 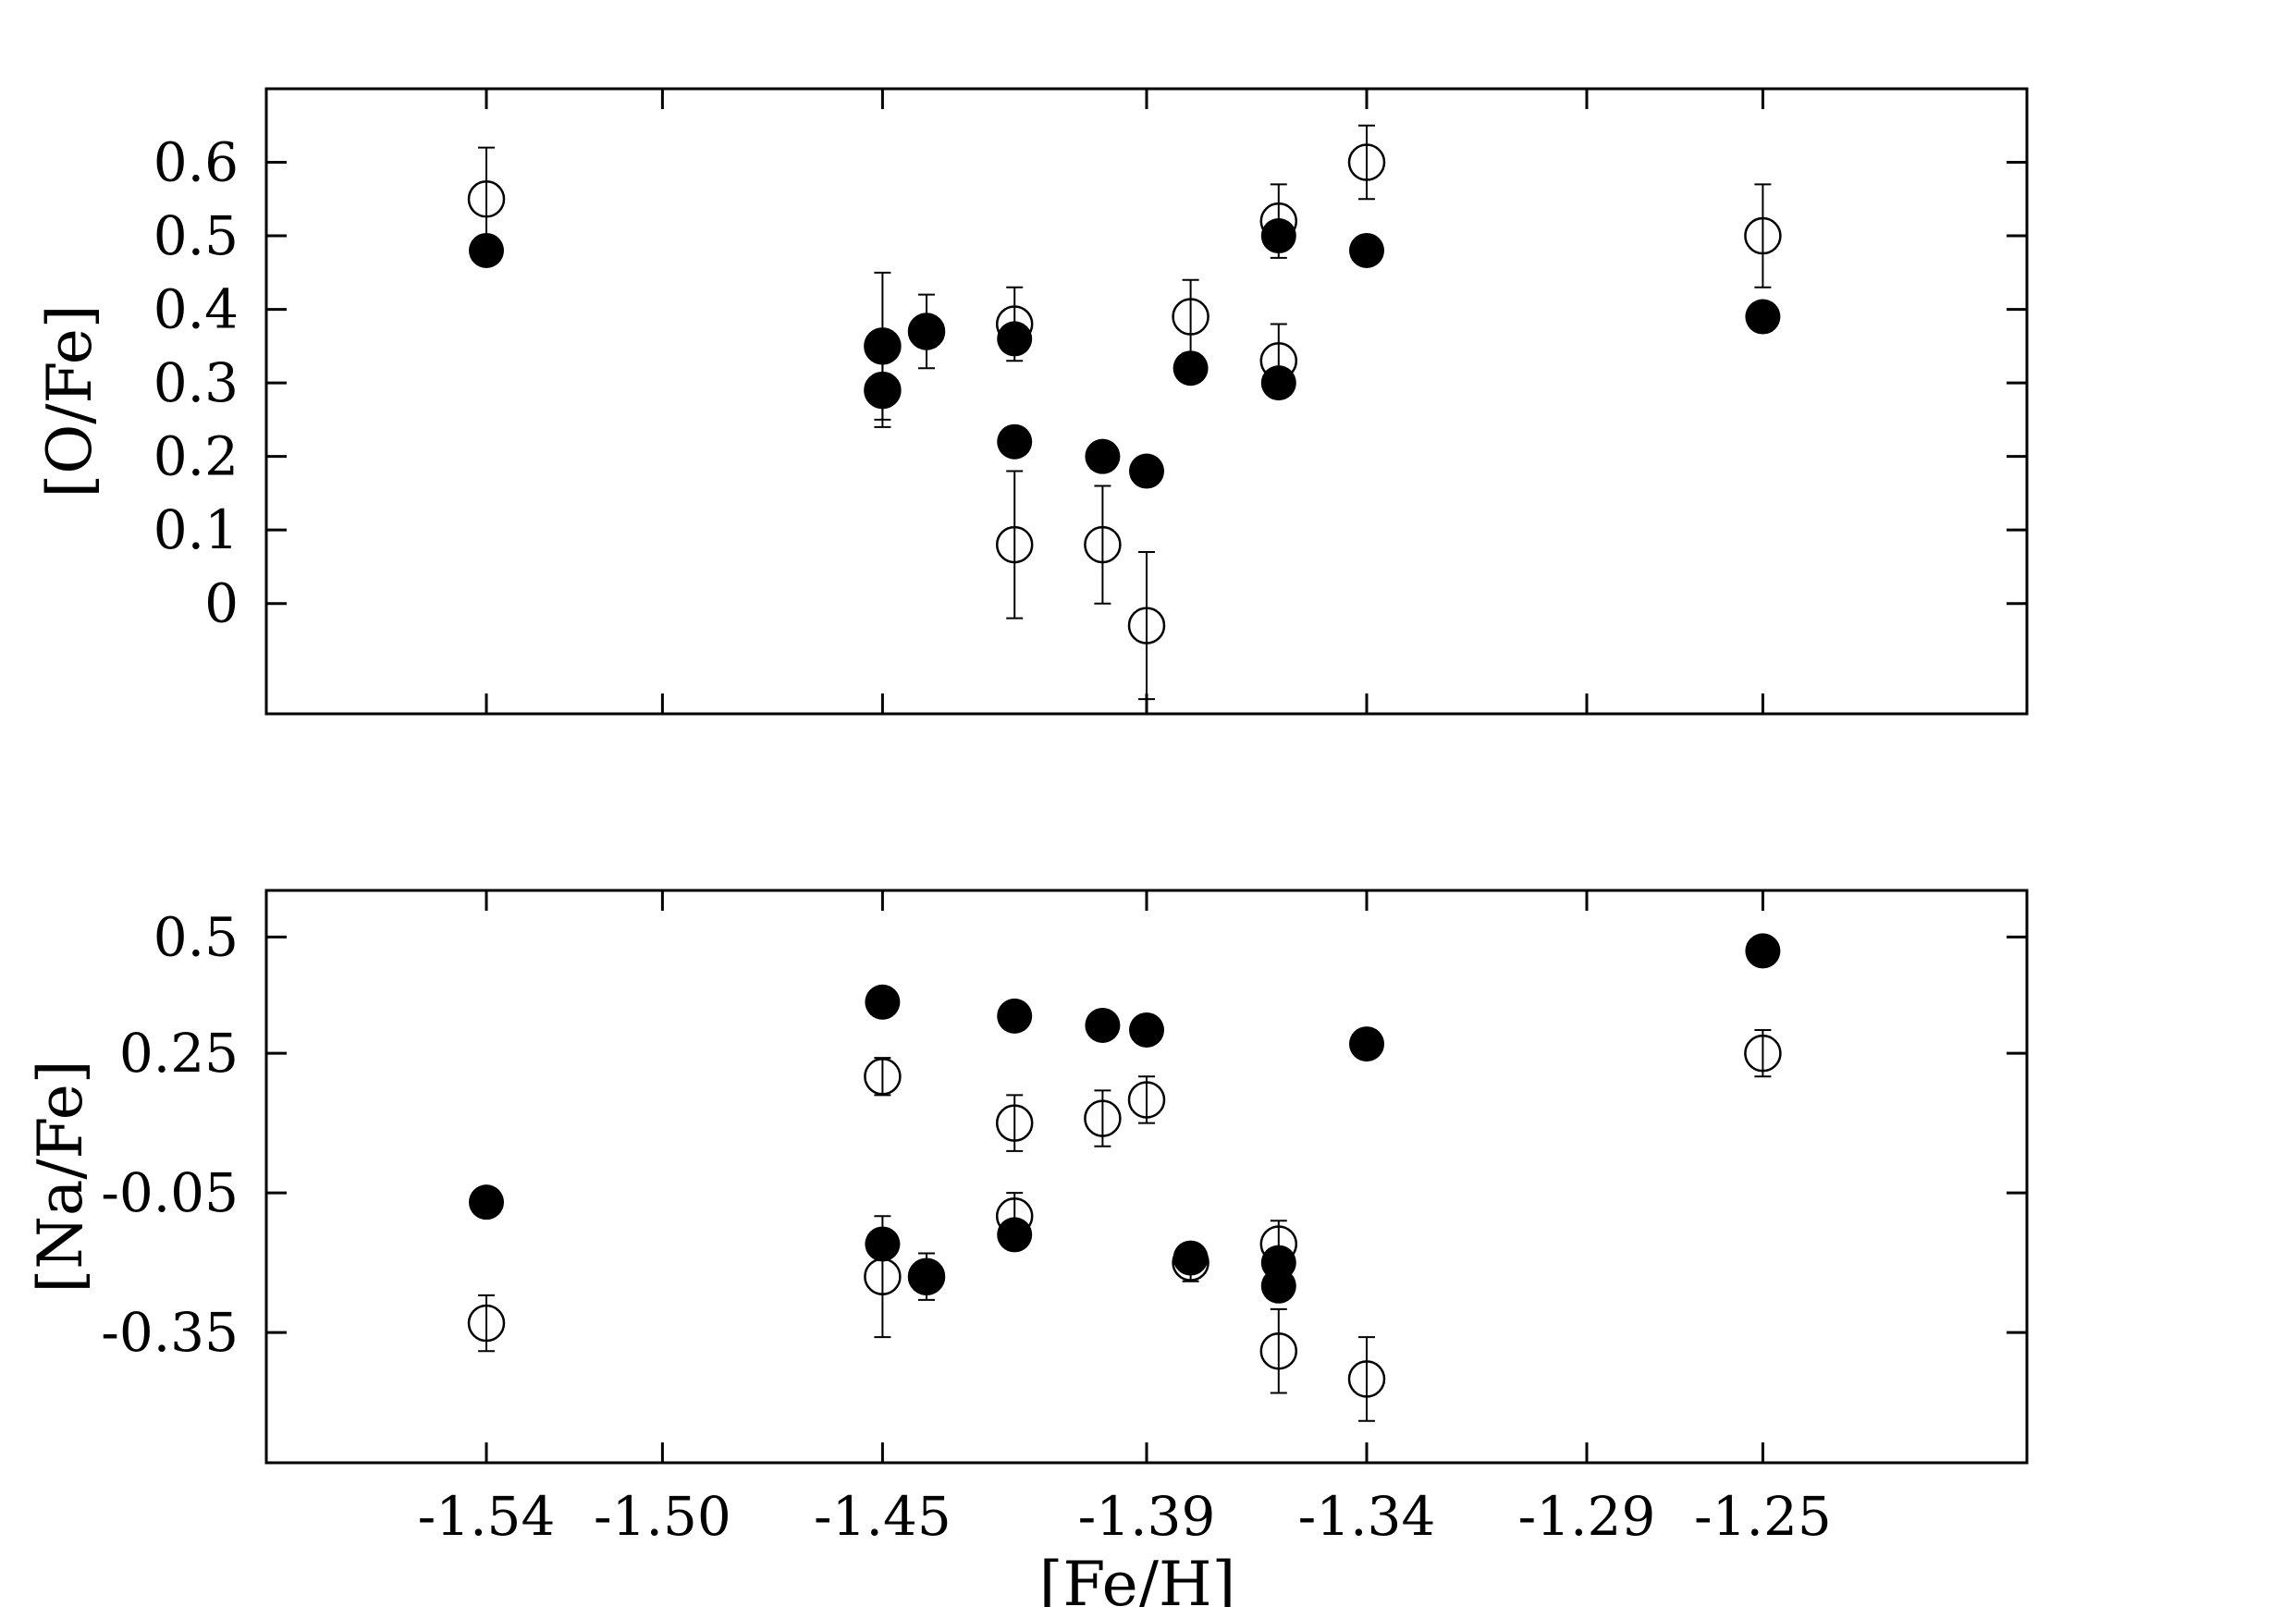 I want to click on y-tick-label: 0.6, so click(x=196, y=162).